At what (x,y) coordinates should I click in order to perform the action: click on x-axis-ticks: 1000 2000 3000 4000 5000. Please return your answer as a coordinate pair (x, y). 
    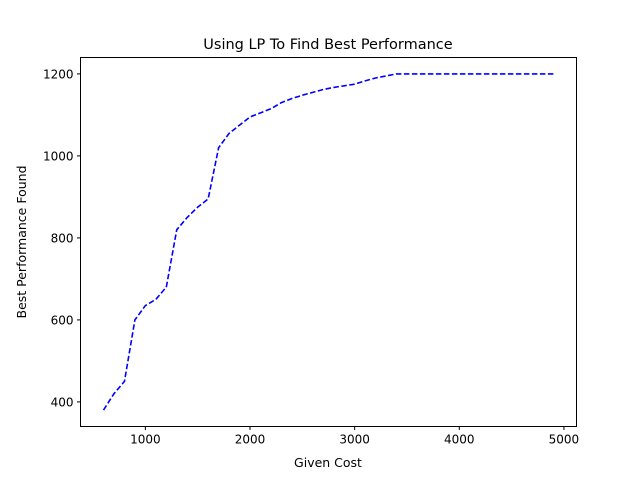
    Looking at the image, I should click on (355, 436).